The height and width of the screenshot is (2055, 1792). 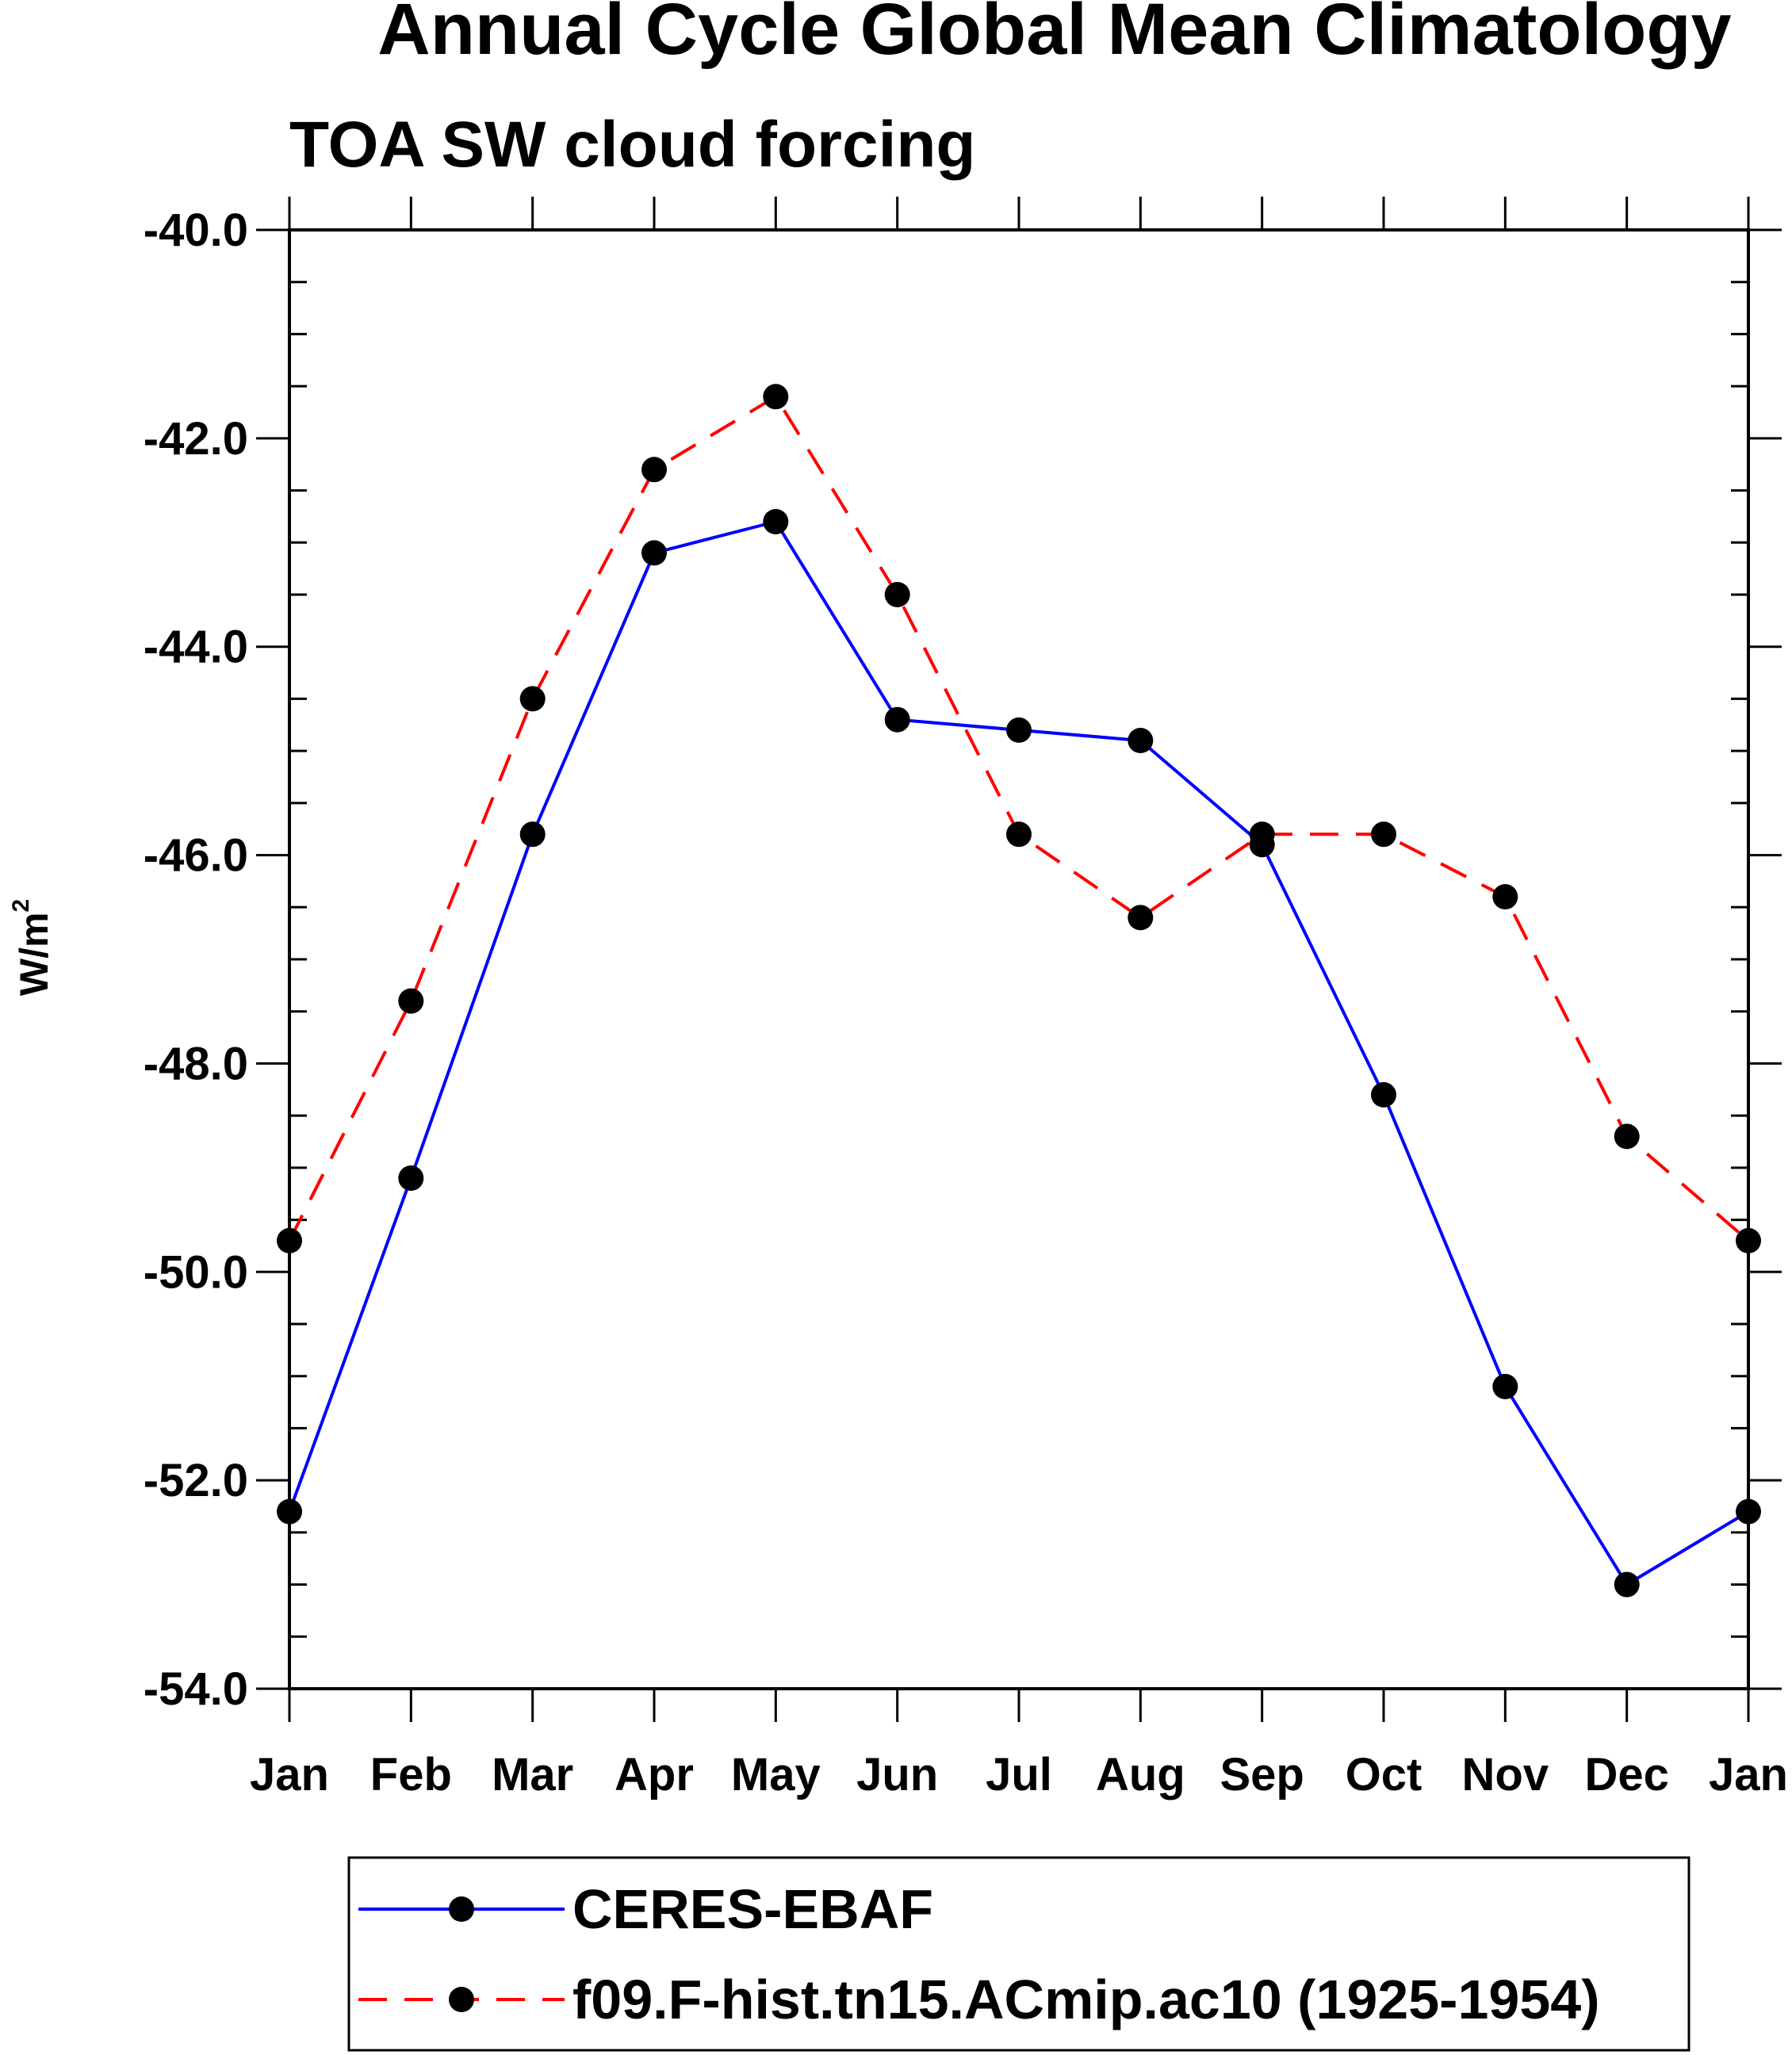 I want to click on y-axis-label: W/m2, so click(x=32, y=947).